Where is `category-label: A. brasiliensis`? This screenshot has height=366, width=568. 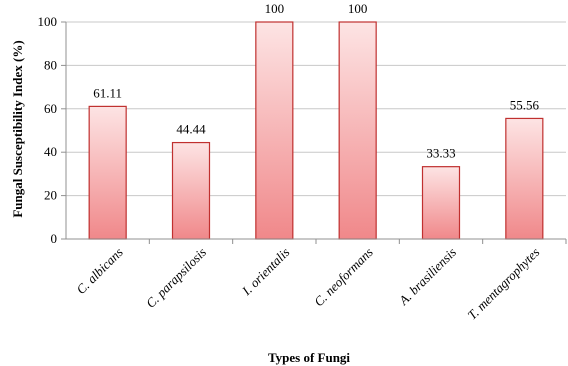 category-label: A. brasiliensis is located at coordinates (427, 277).